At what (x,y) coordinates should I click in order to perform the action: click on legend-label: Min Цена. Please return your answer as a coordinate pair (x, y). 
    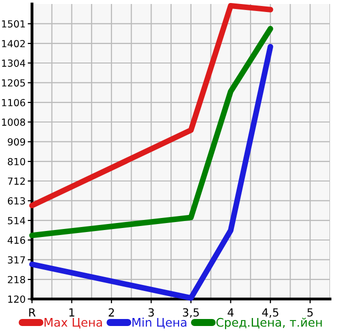
    Looking at the image, I should click on (159, 323).